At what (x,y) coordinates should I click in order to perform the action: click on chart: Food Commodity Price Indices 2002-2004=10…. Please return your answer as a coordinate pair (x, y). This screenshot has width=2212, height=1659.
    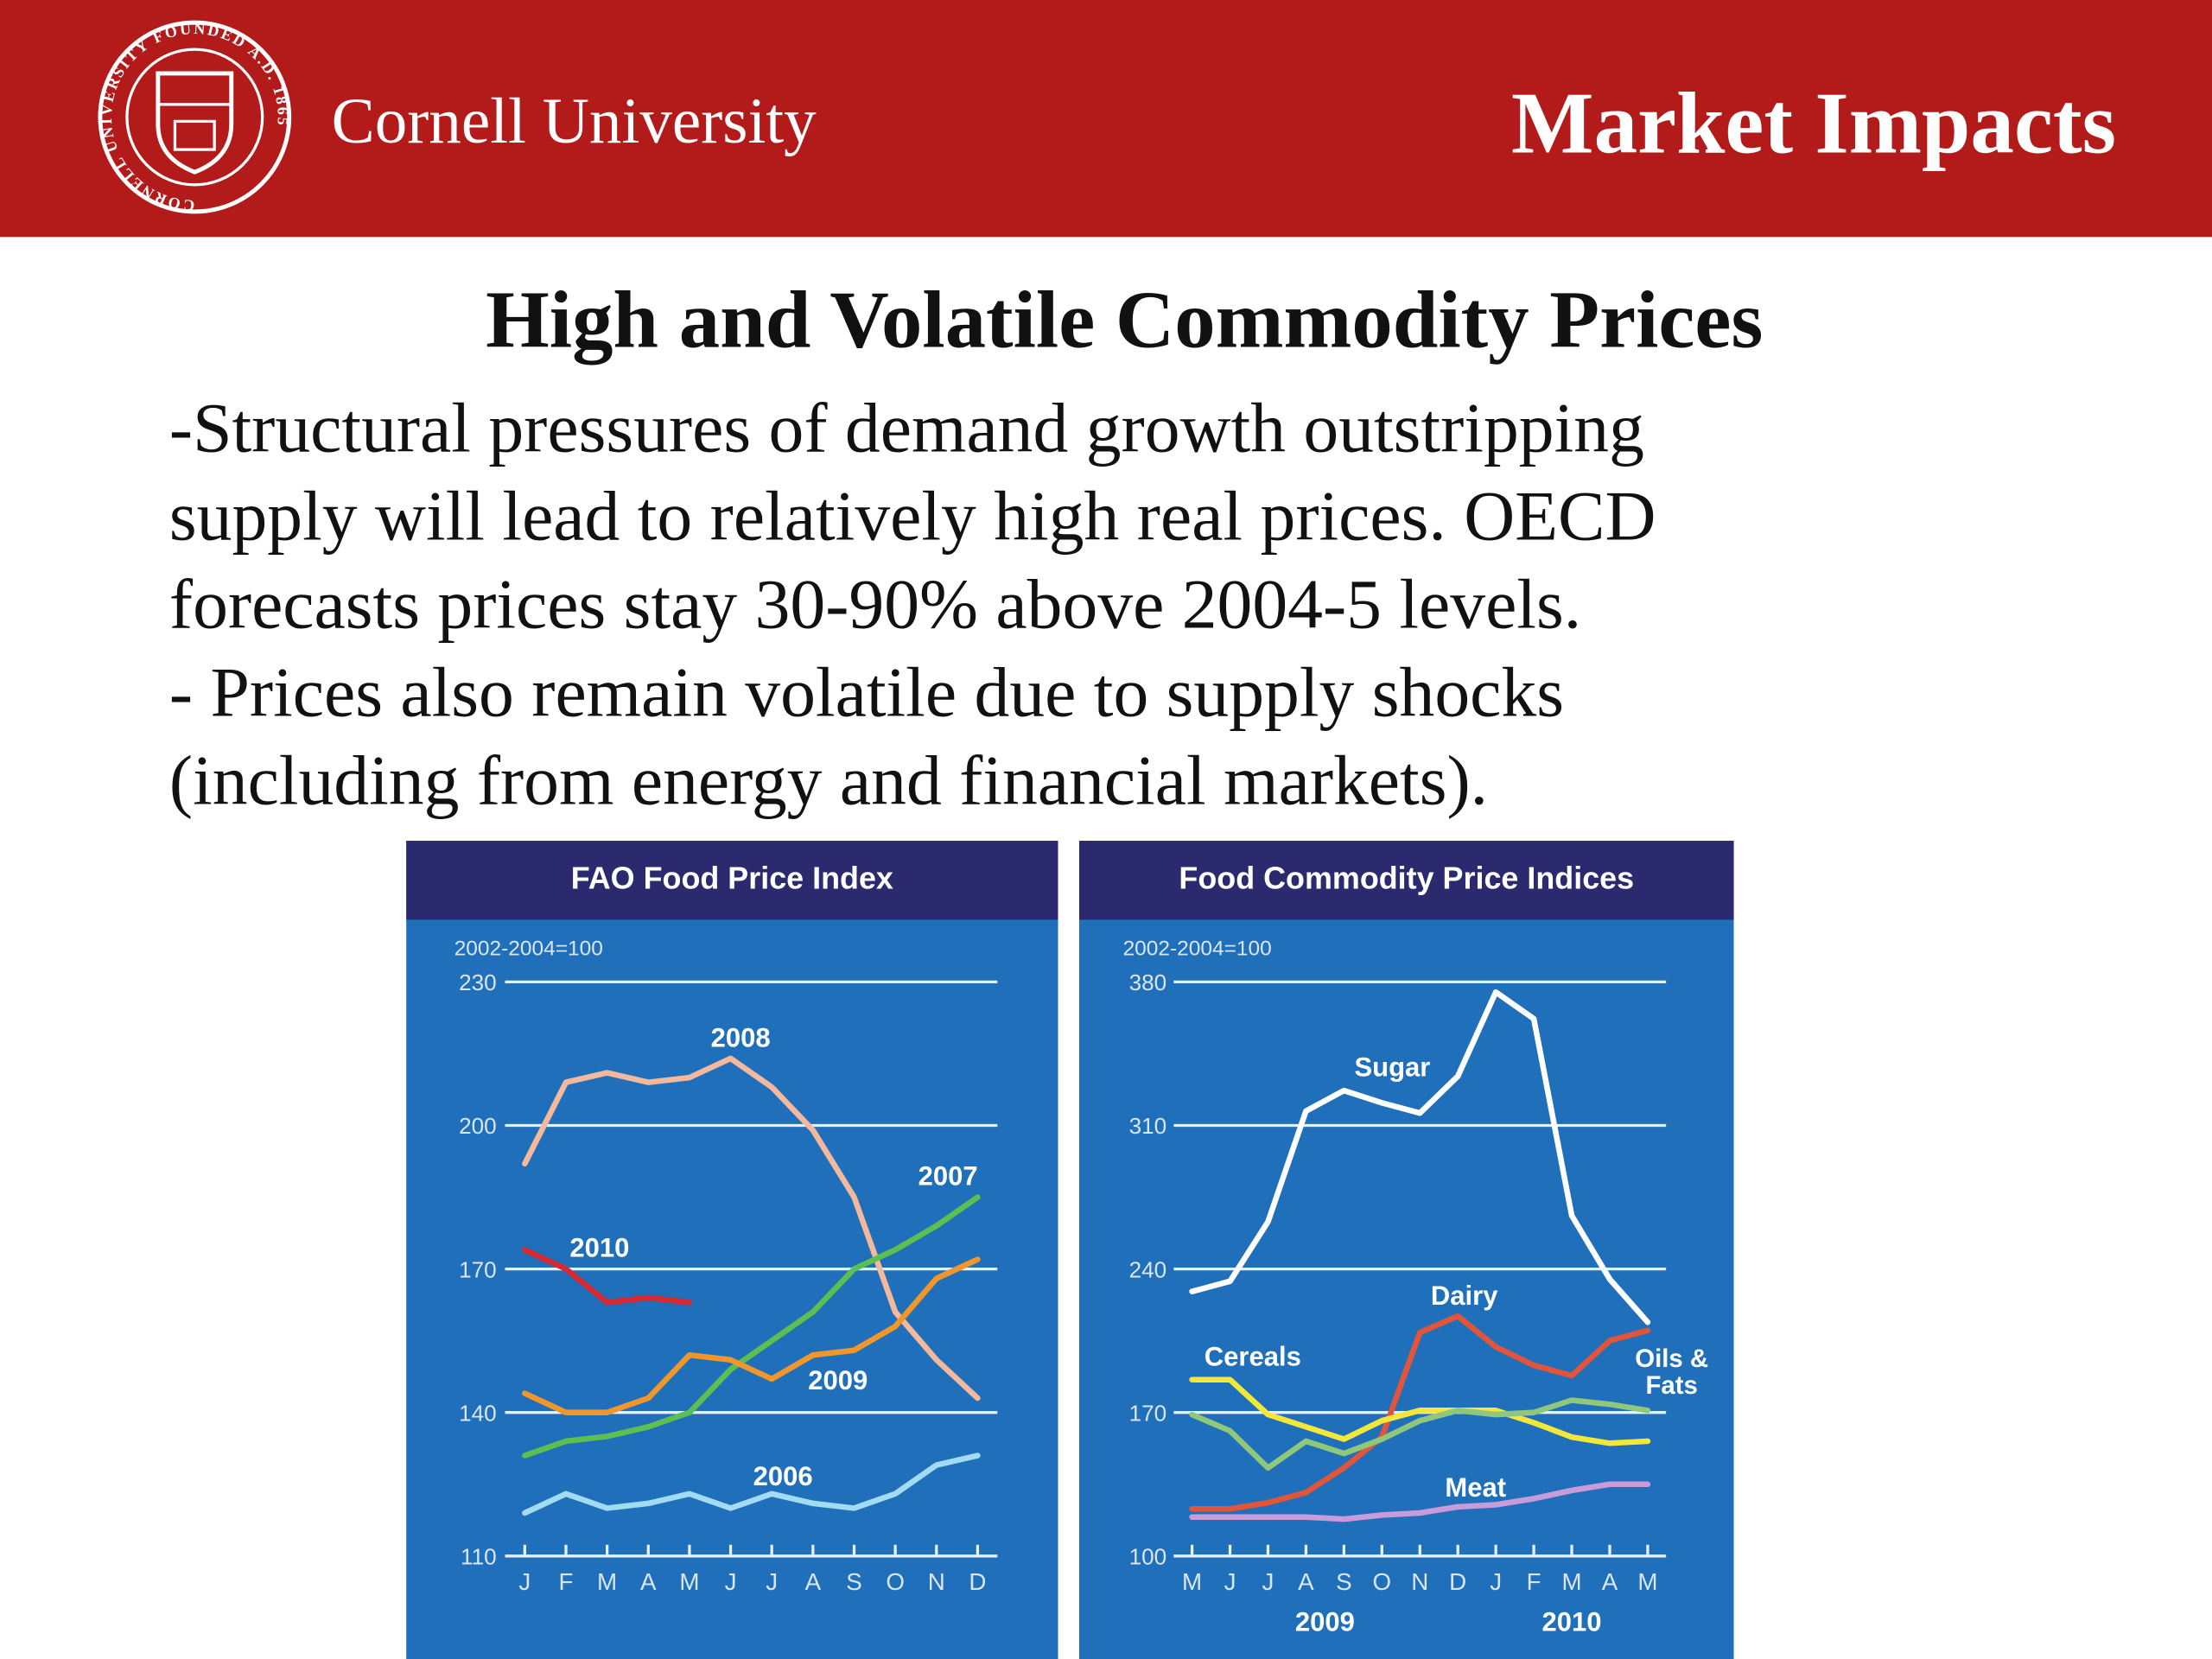
    Looking at the image, I should click on (1416, 1249).